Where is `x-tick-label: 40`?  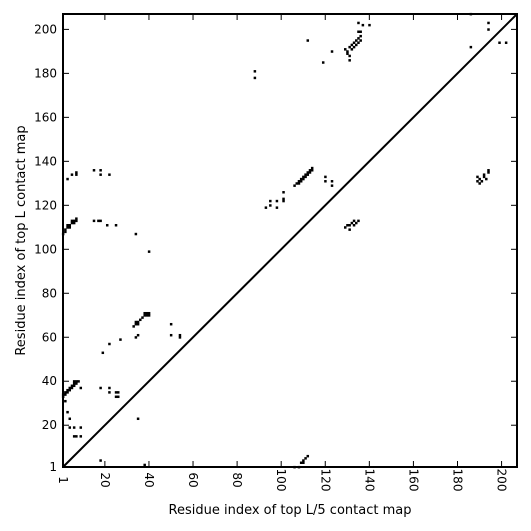 x-tick-label: 40 is located at coordinates (149, 479).